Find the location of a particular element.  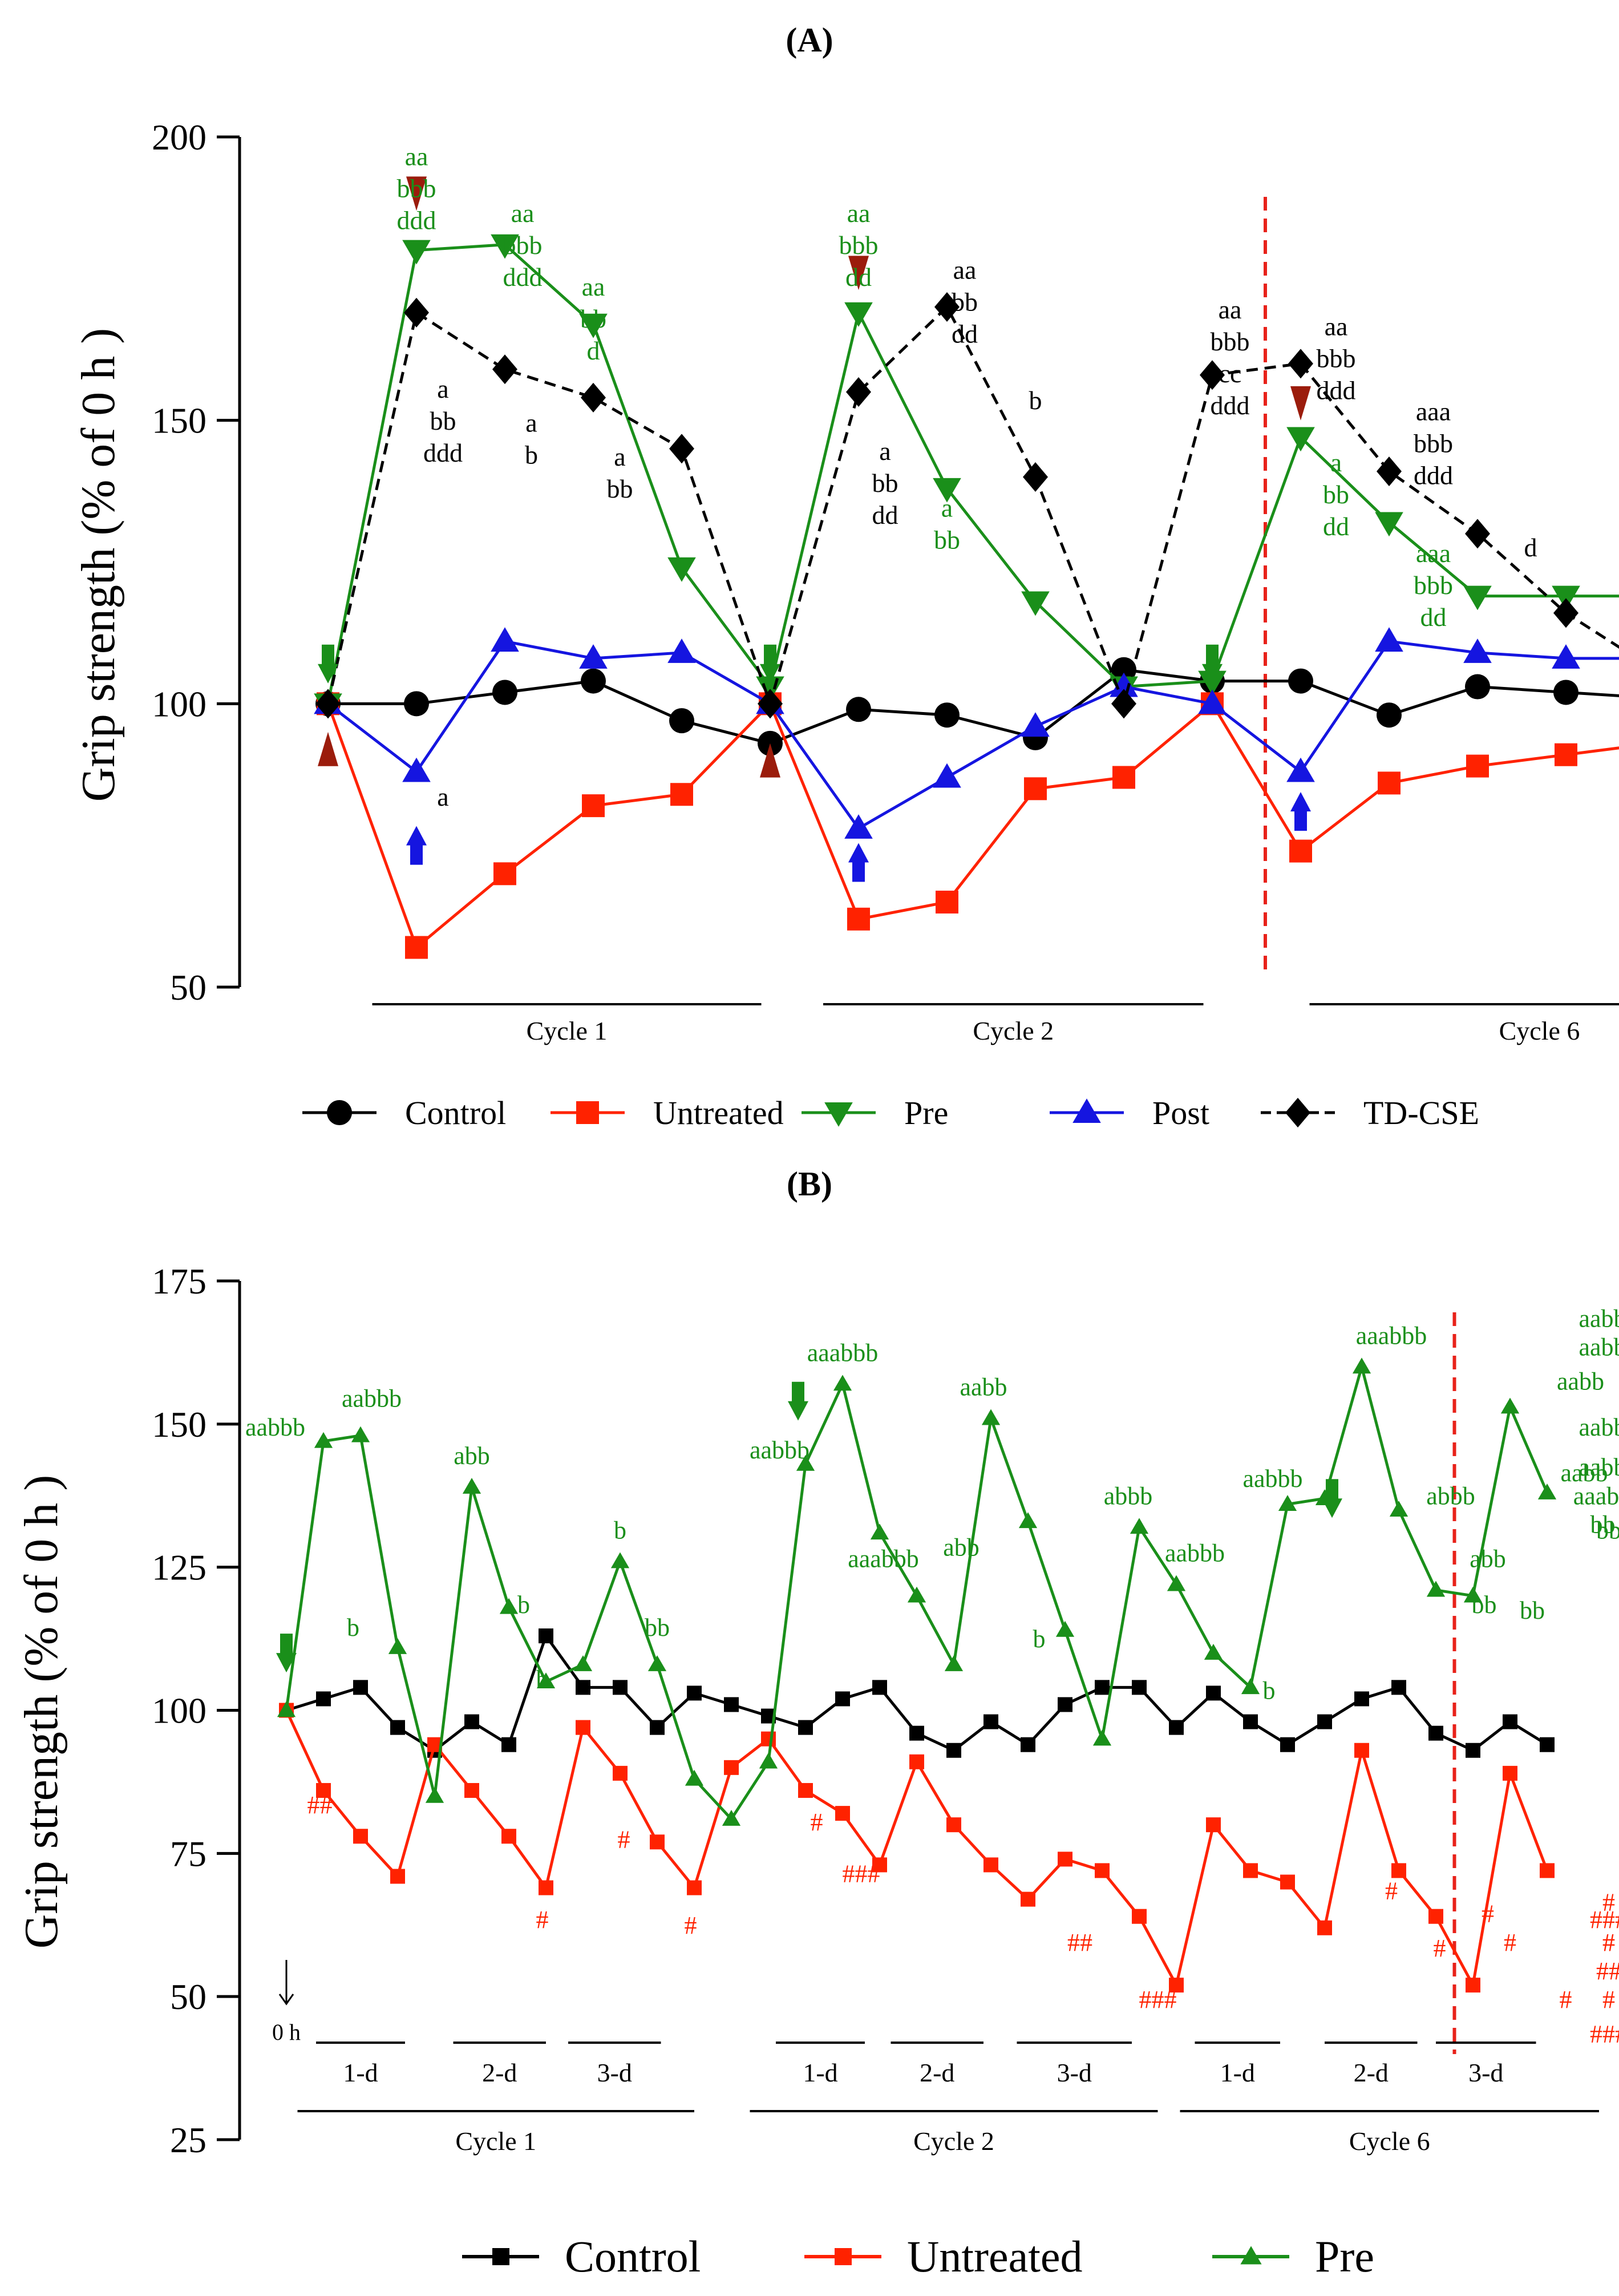

legend-marker-untreated-a is located at coordinates (587, 1112).